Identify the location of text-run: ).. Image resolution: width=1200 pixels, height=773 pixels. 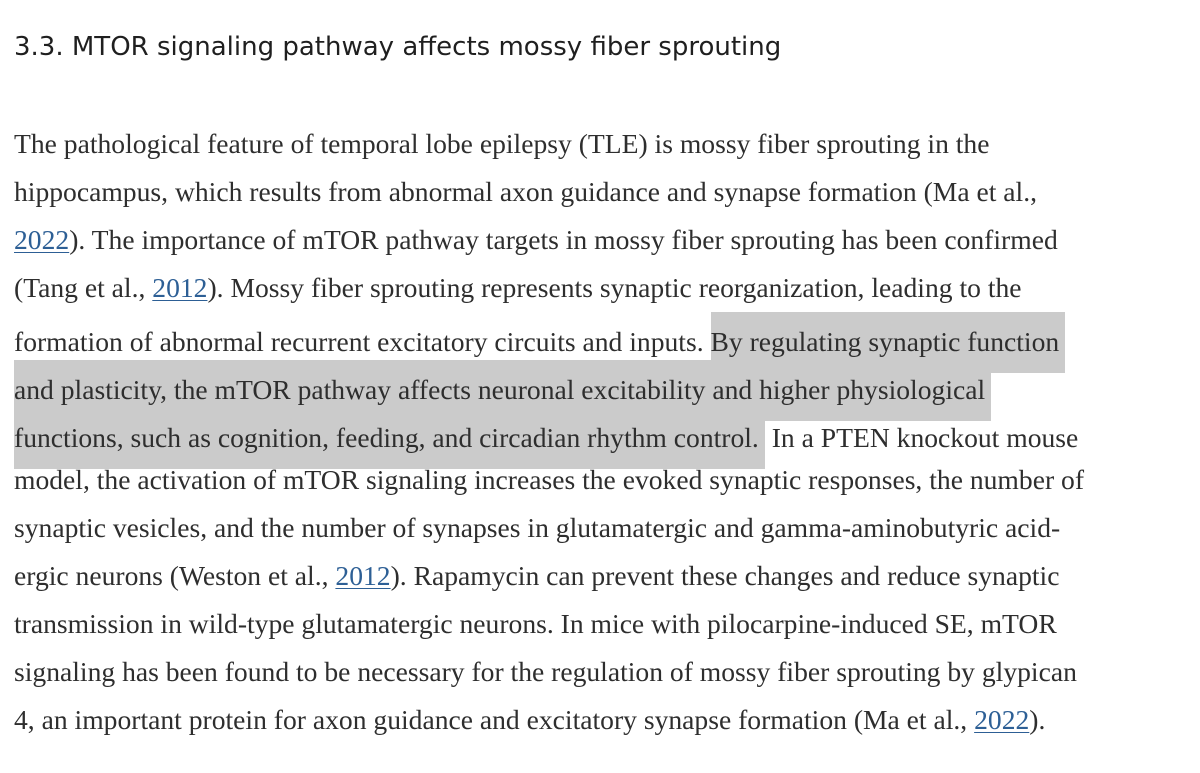
(1037, 719).